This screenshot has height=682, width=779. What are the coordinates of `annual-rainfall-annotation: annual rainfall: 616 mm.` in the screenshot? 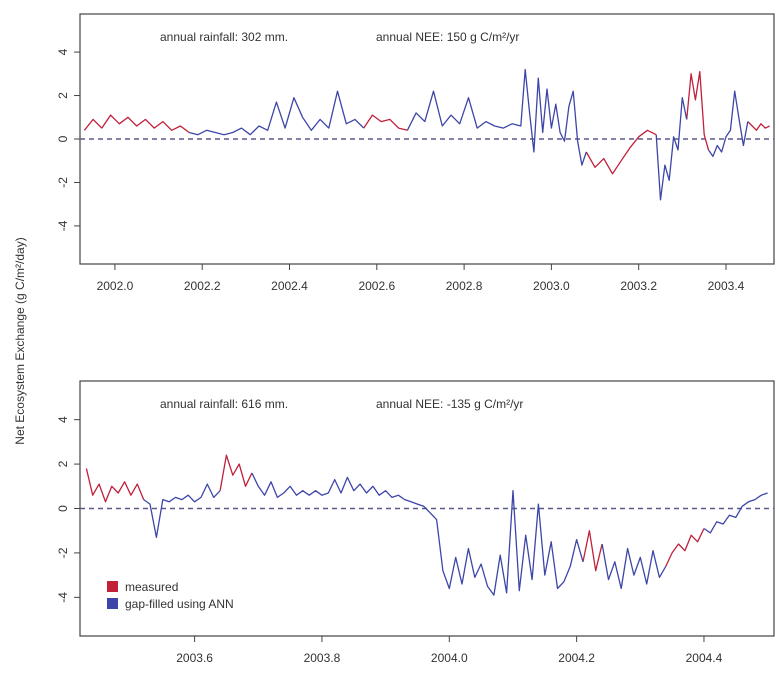 It's located at (224, 404).